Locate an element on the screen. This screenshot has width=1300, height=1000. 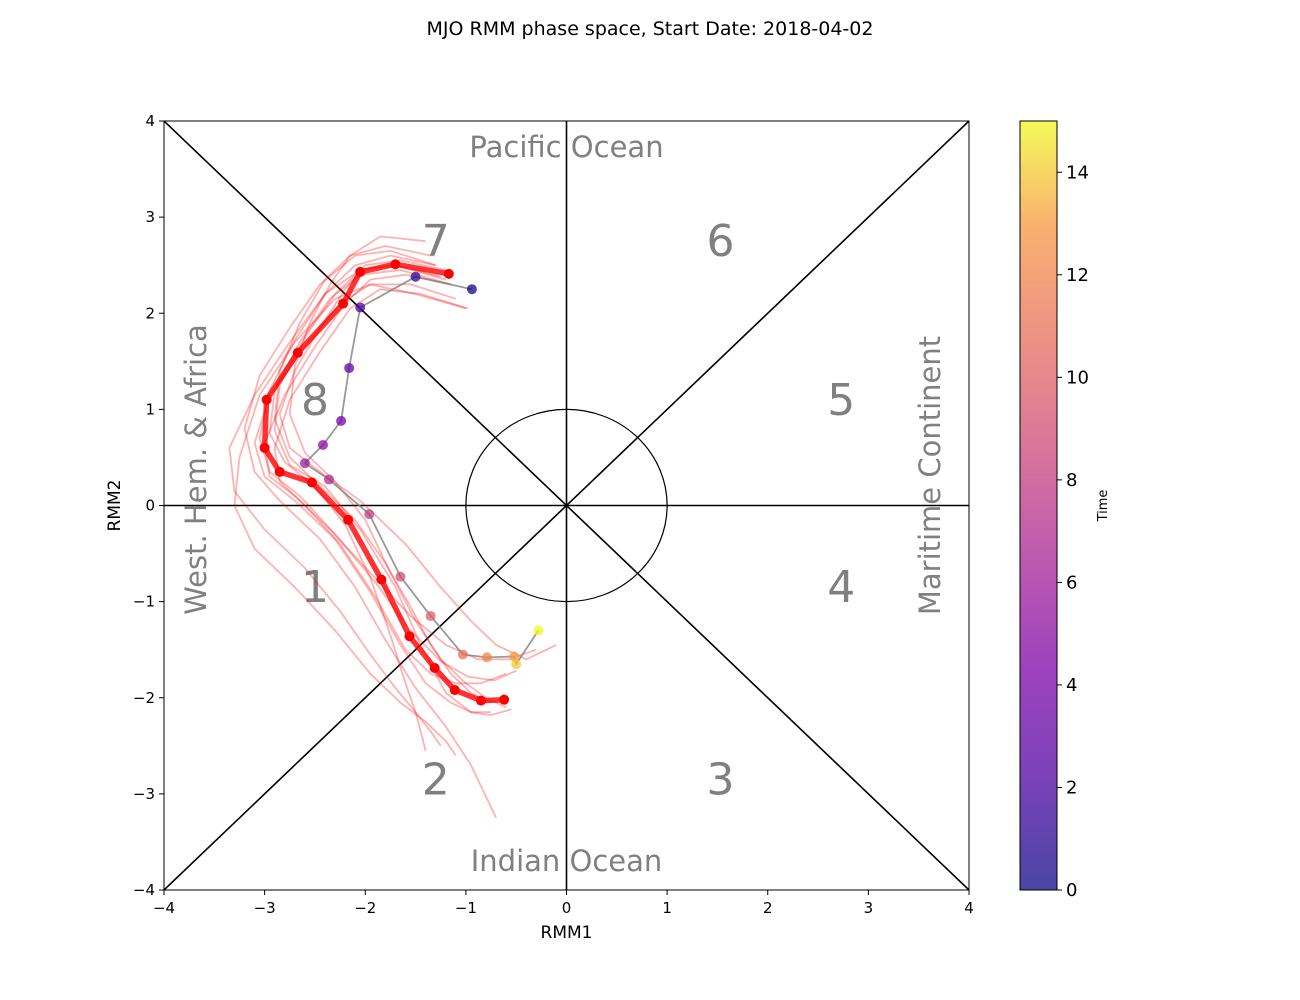
phase-label-6: 6 is located at coordinates (720, 241).